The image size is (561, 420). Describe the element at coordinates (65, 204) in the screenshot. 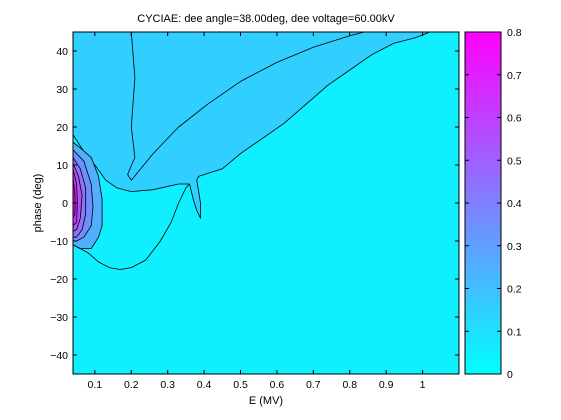

I see `y-tick-label: 0` at that location.